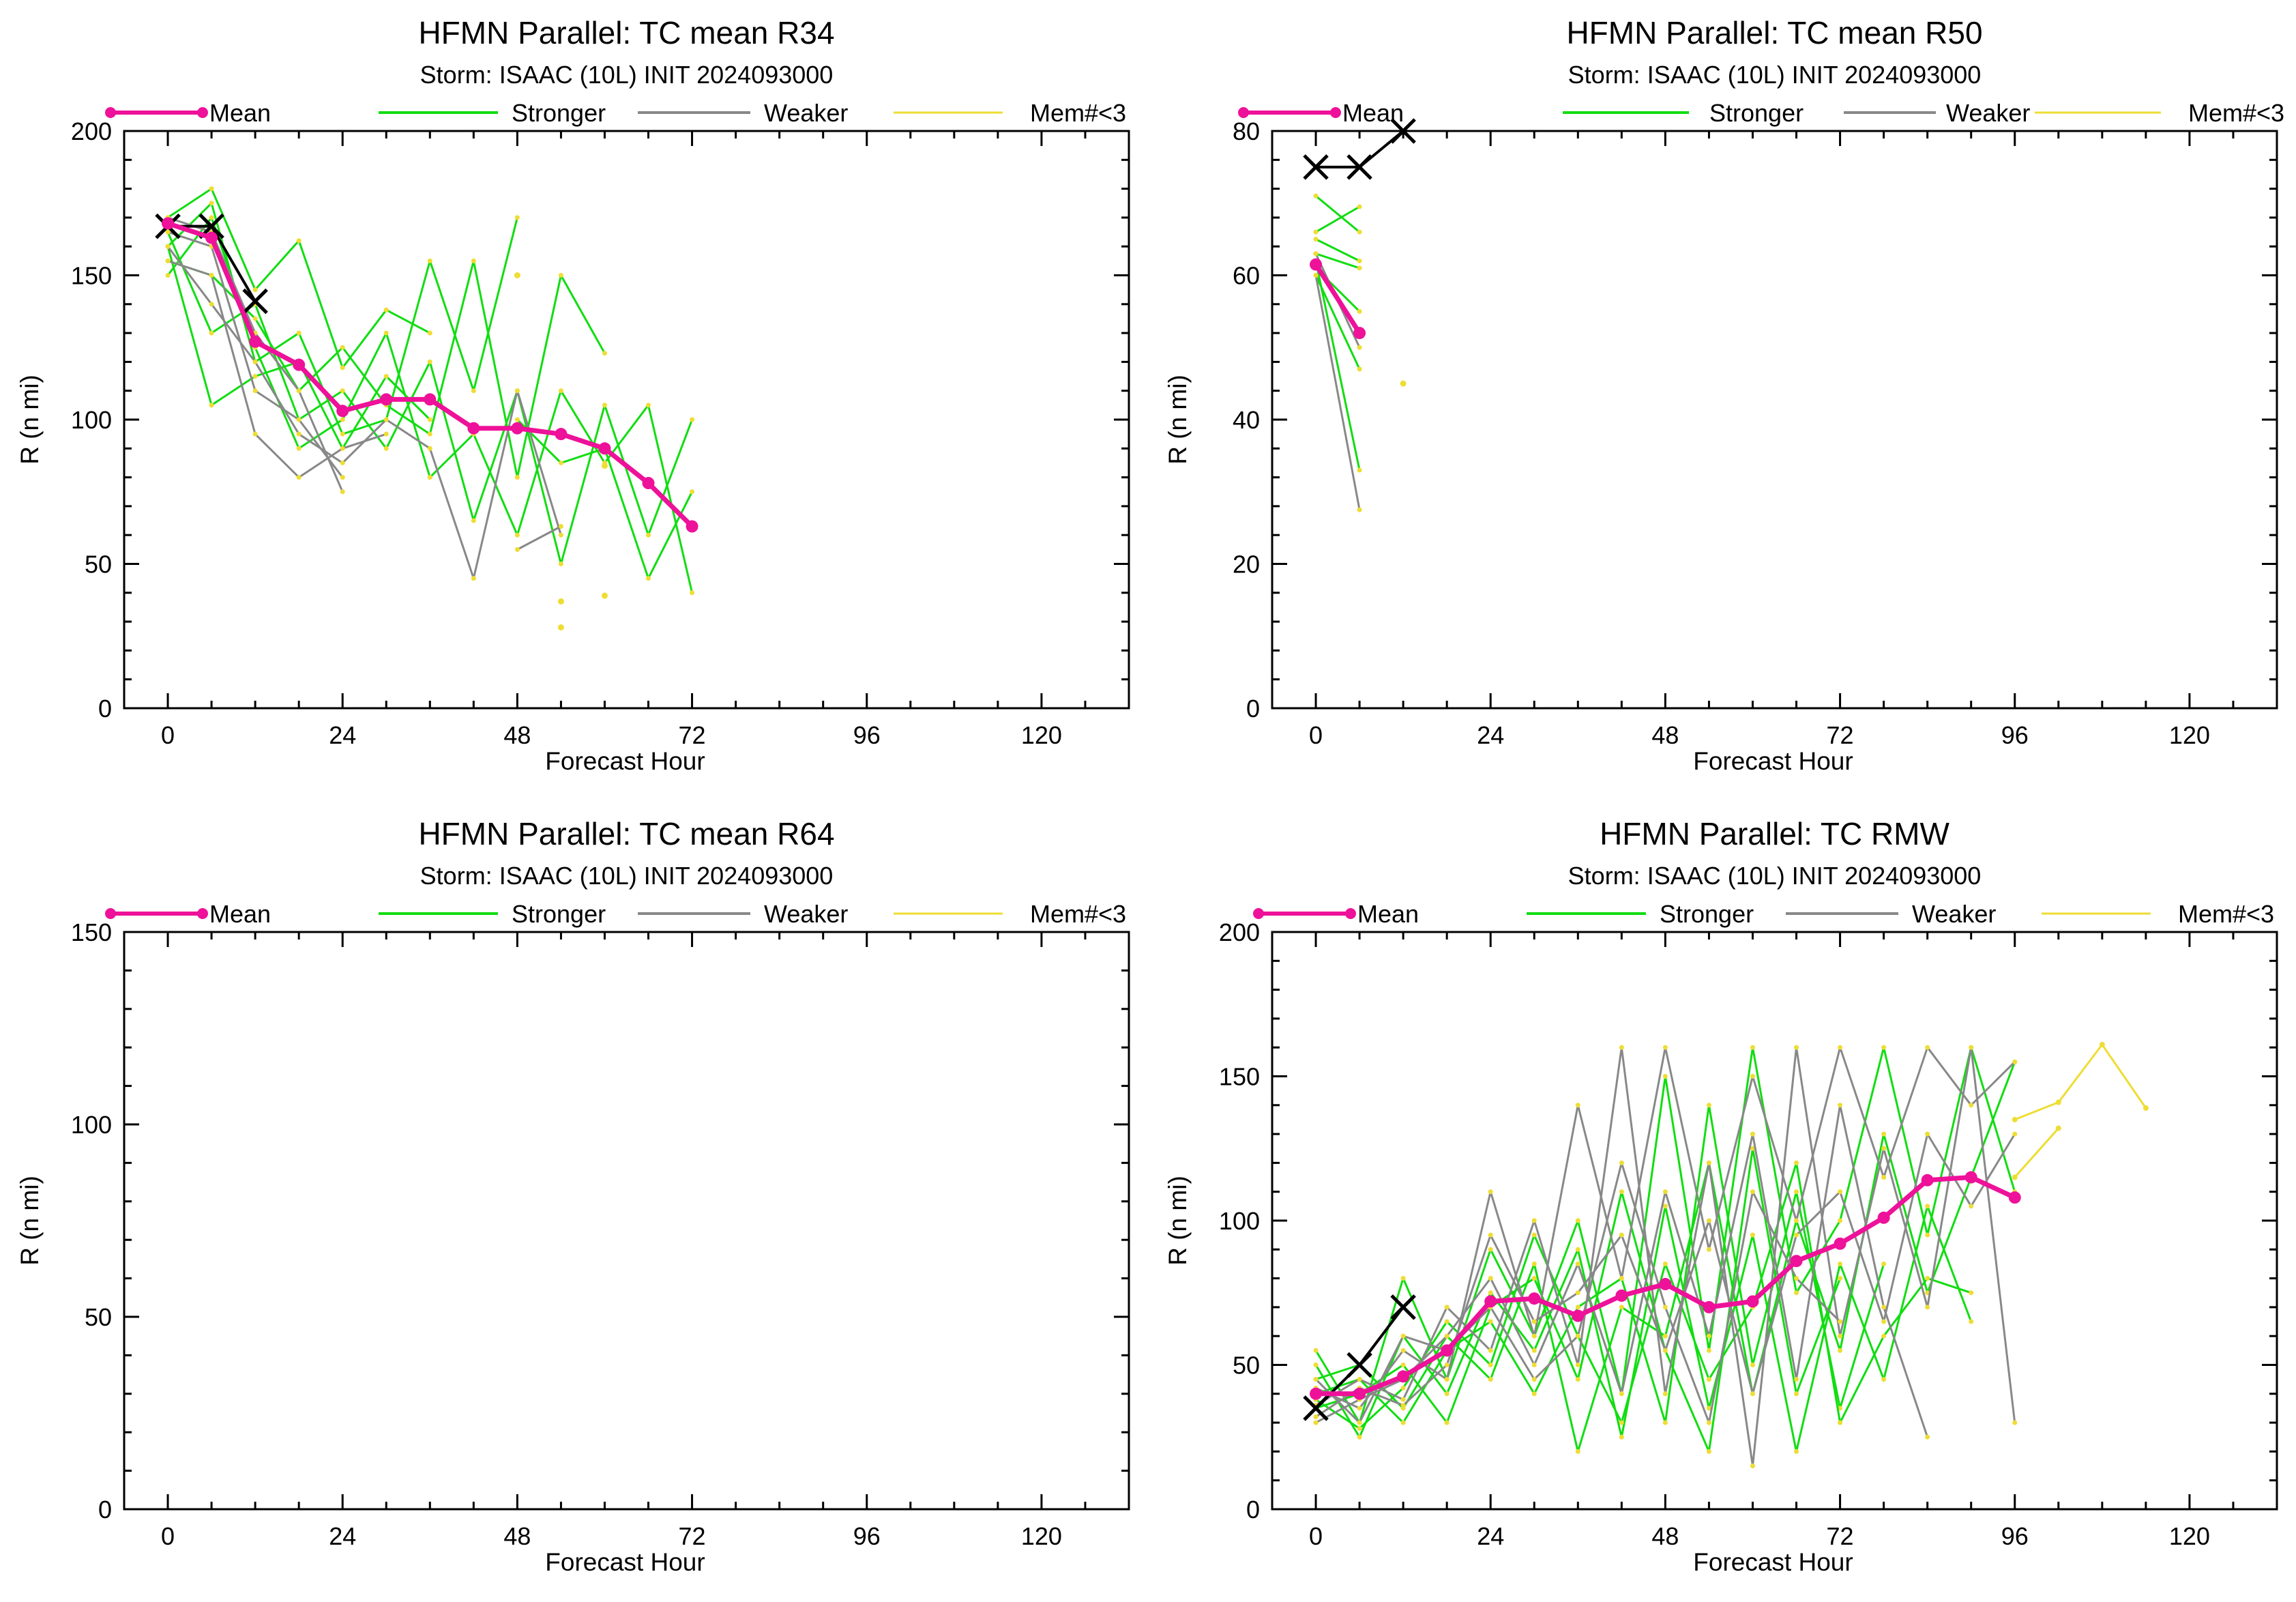  What do you see at coordinates (2037, 1152) in the screenshot?
I see `few-member-line` at bounding box center [2037, 1152].